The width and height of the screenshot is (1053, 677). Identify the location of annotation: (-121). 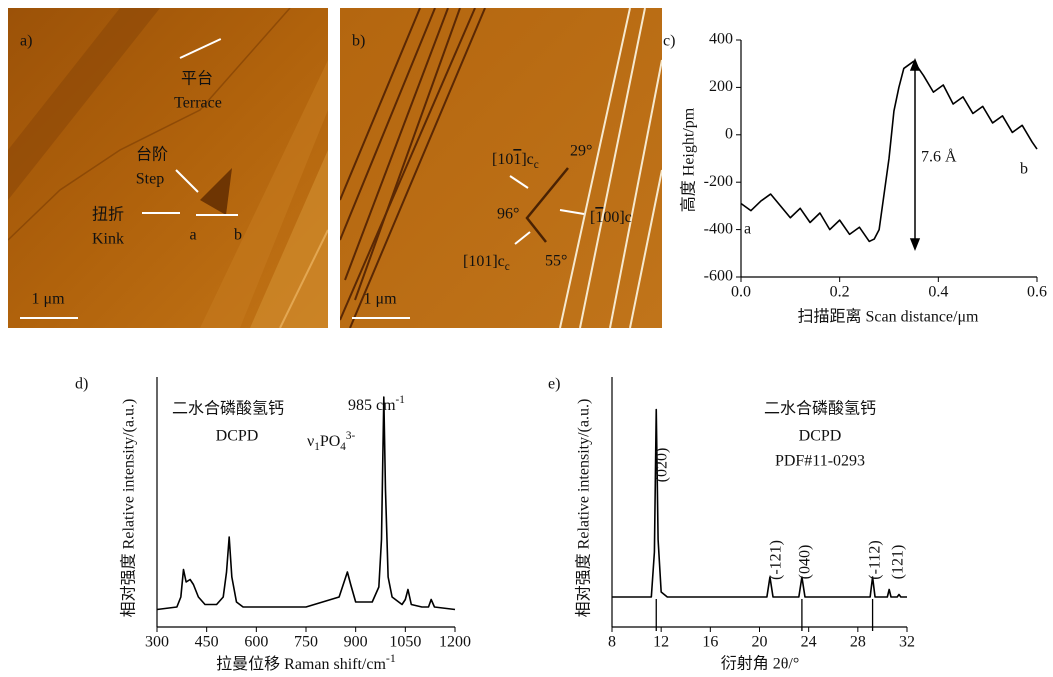
(776, 560).